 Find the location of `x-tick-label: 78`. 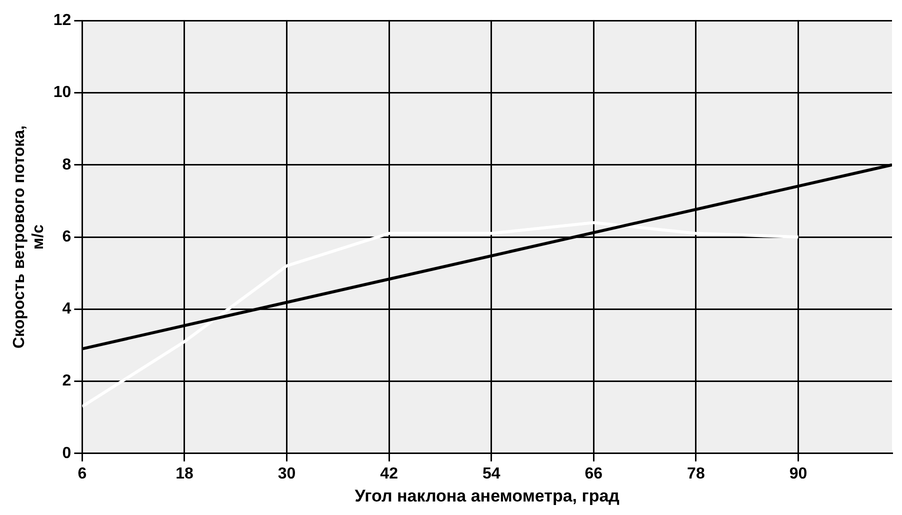

x-tick-label: 78 is located at coordinates (696, 473).